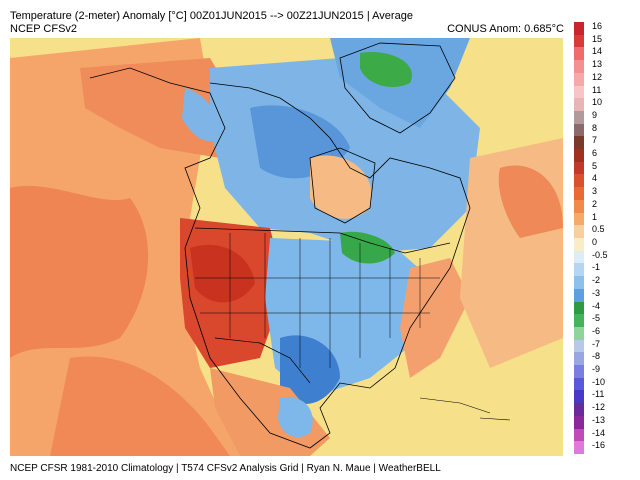 The height and width of the screenshot is (480, 640). I want to click on colorbar-label: 7, so click(595, 140).